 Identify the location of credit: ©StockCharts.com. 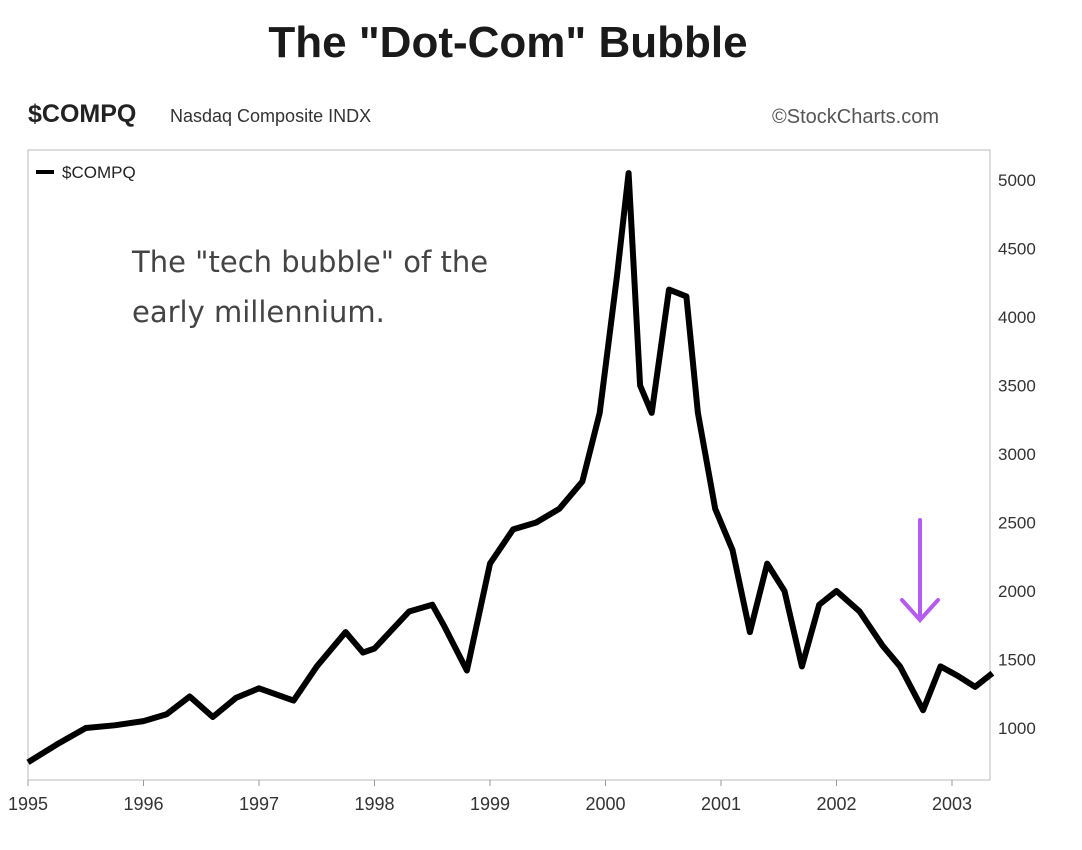
(856, 117).